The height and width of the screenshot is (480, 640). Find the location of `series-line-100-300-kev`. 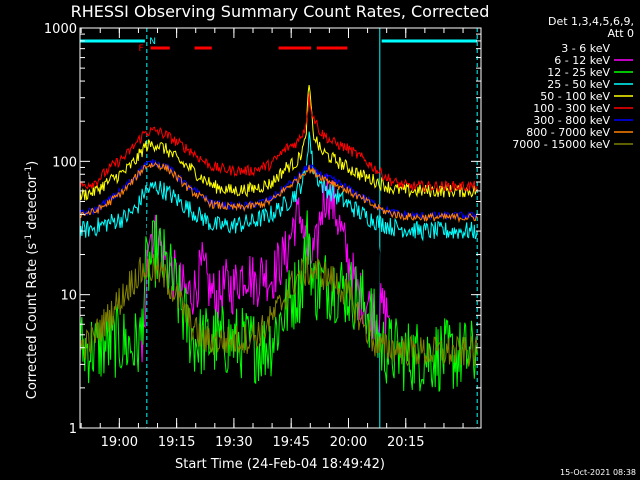

series-line-100-300-kev is located at coordinates (279, 143).